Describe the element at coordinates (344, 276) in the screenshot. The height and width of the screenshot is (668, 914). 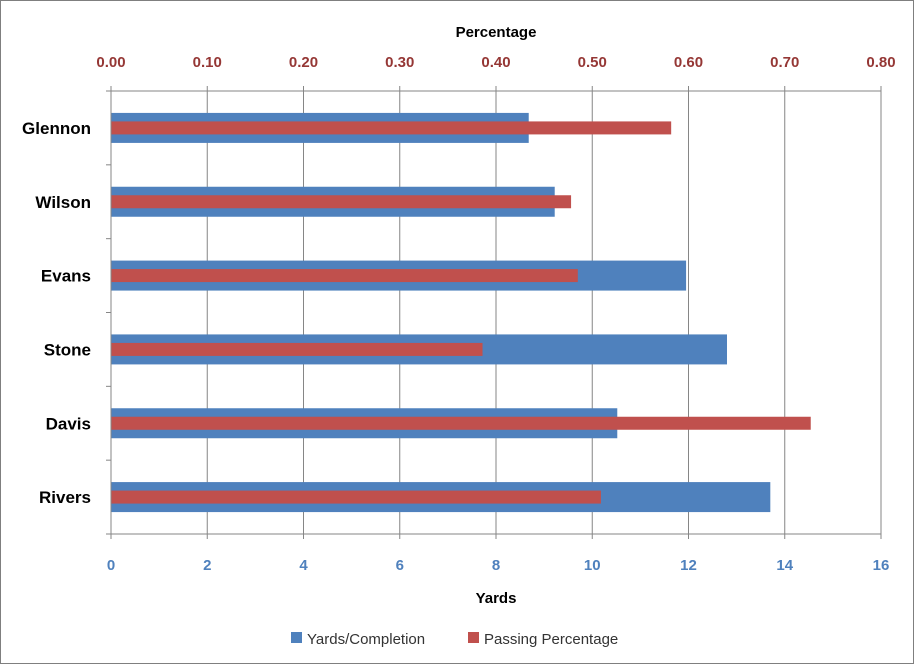
I see `bar-passing-percentage-evans` at that location.